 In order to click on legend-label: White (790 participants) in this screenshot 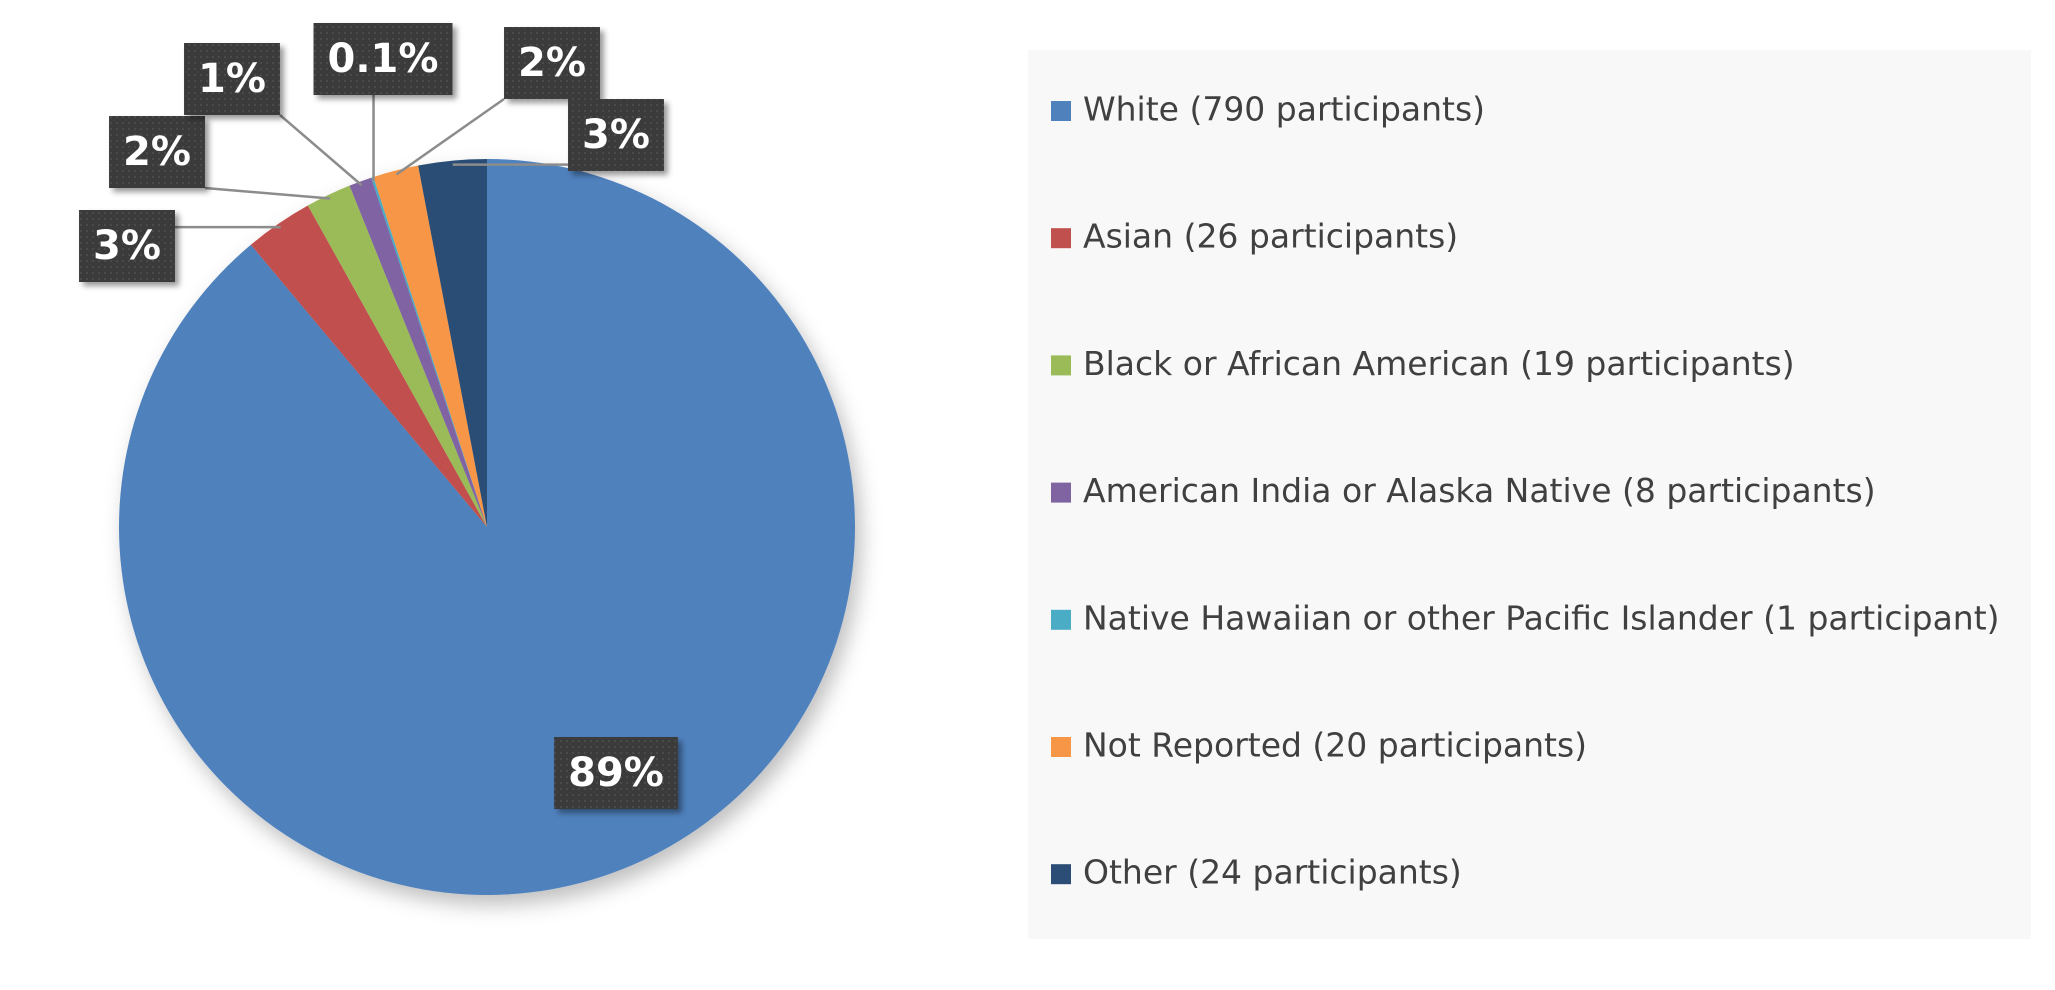, I will do `click(1284, 109)`.